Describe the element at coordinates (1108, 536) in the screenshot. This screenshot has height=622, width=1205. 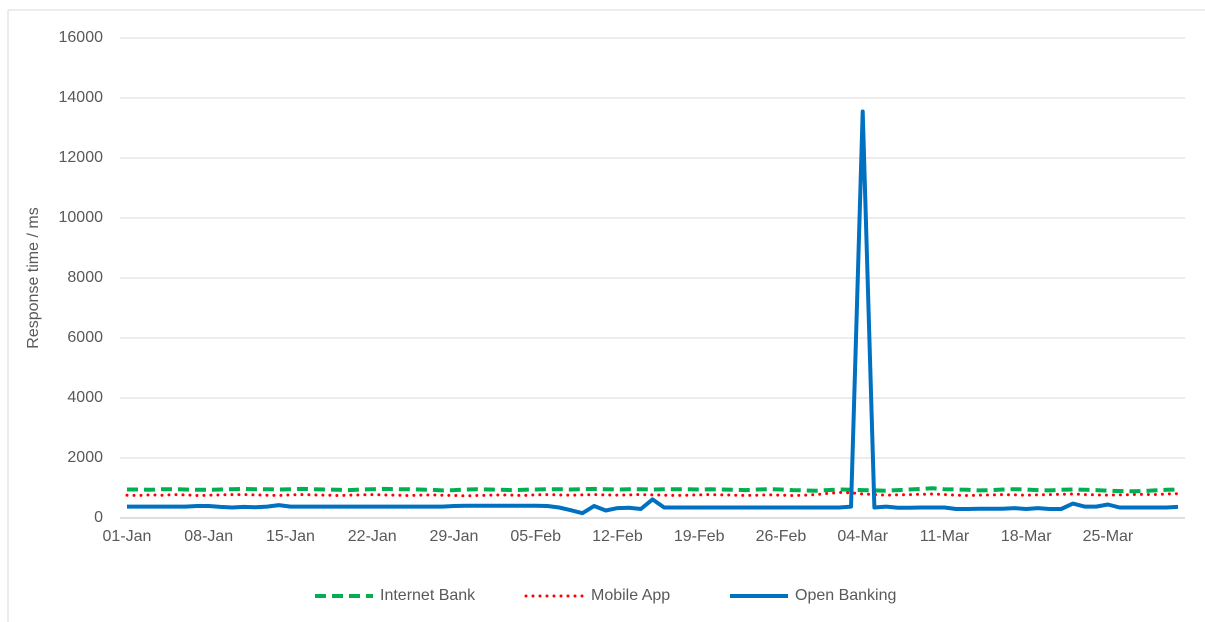
I see `x-tick-label: 25-Mar` at that location.